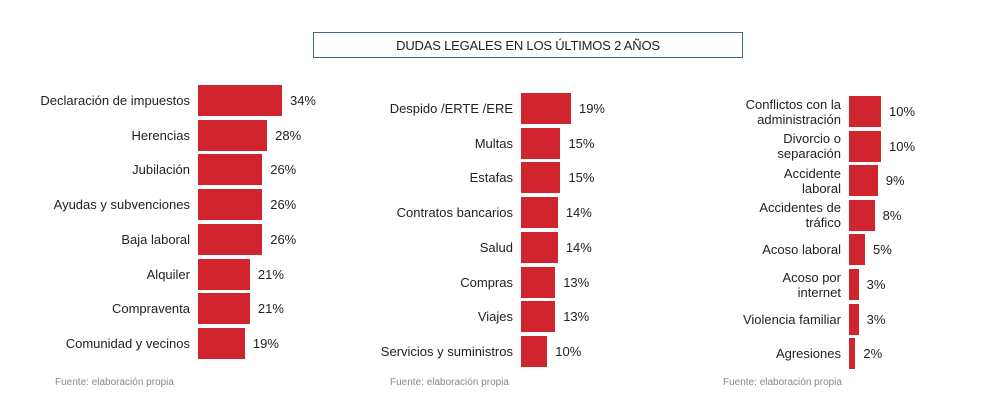  What do you see at coordinates (791, 319) in the screenshot?
I see `category-label: Violencia familiar` at bounding box center [791, 319].